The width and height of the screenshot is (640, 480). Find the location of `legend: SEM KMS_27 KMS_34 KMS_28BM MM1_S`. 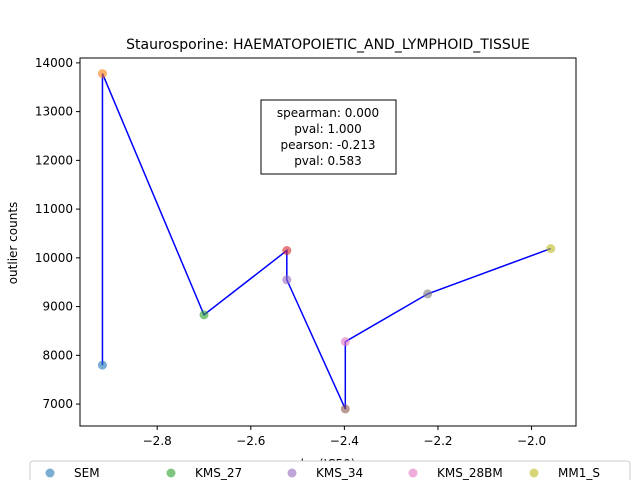

legend: SEM KMS_27 KMS_34 KMS_28BM MM1_S is located at coordinates (330, 470).